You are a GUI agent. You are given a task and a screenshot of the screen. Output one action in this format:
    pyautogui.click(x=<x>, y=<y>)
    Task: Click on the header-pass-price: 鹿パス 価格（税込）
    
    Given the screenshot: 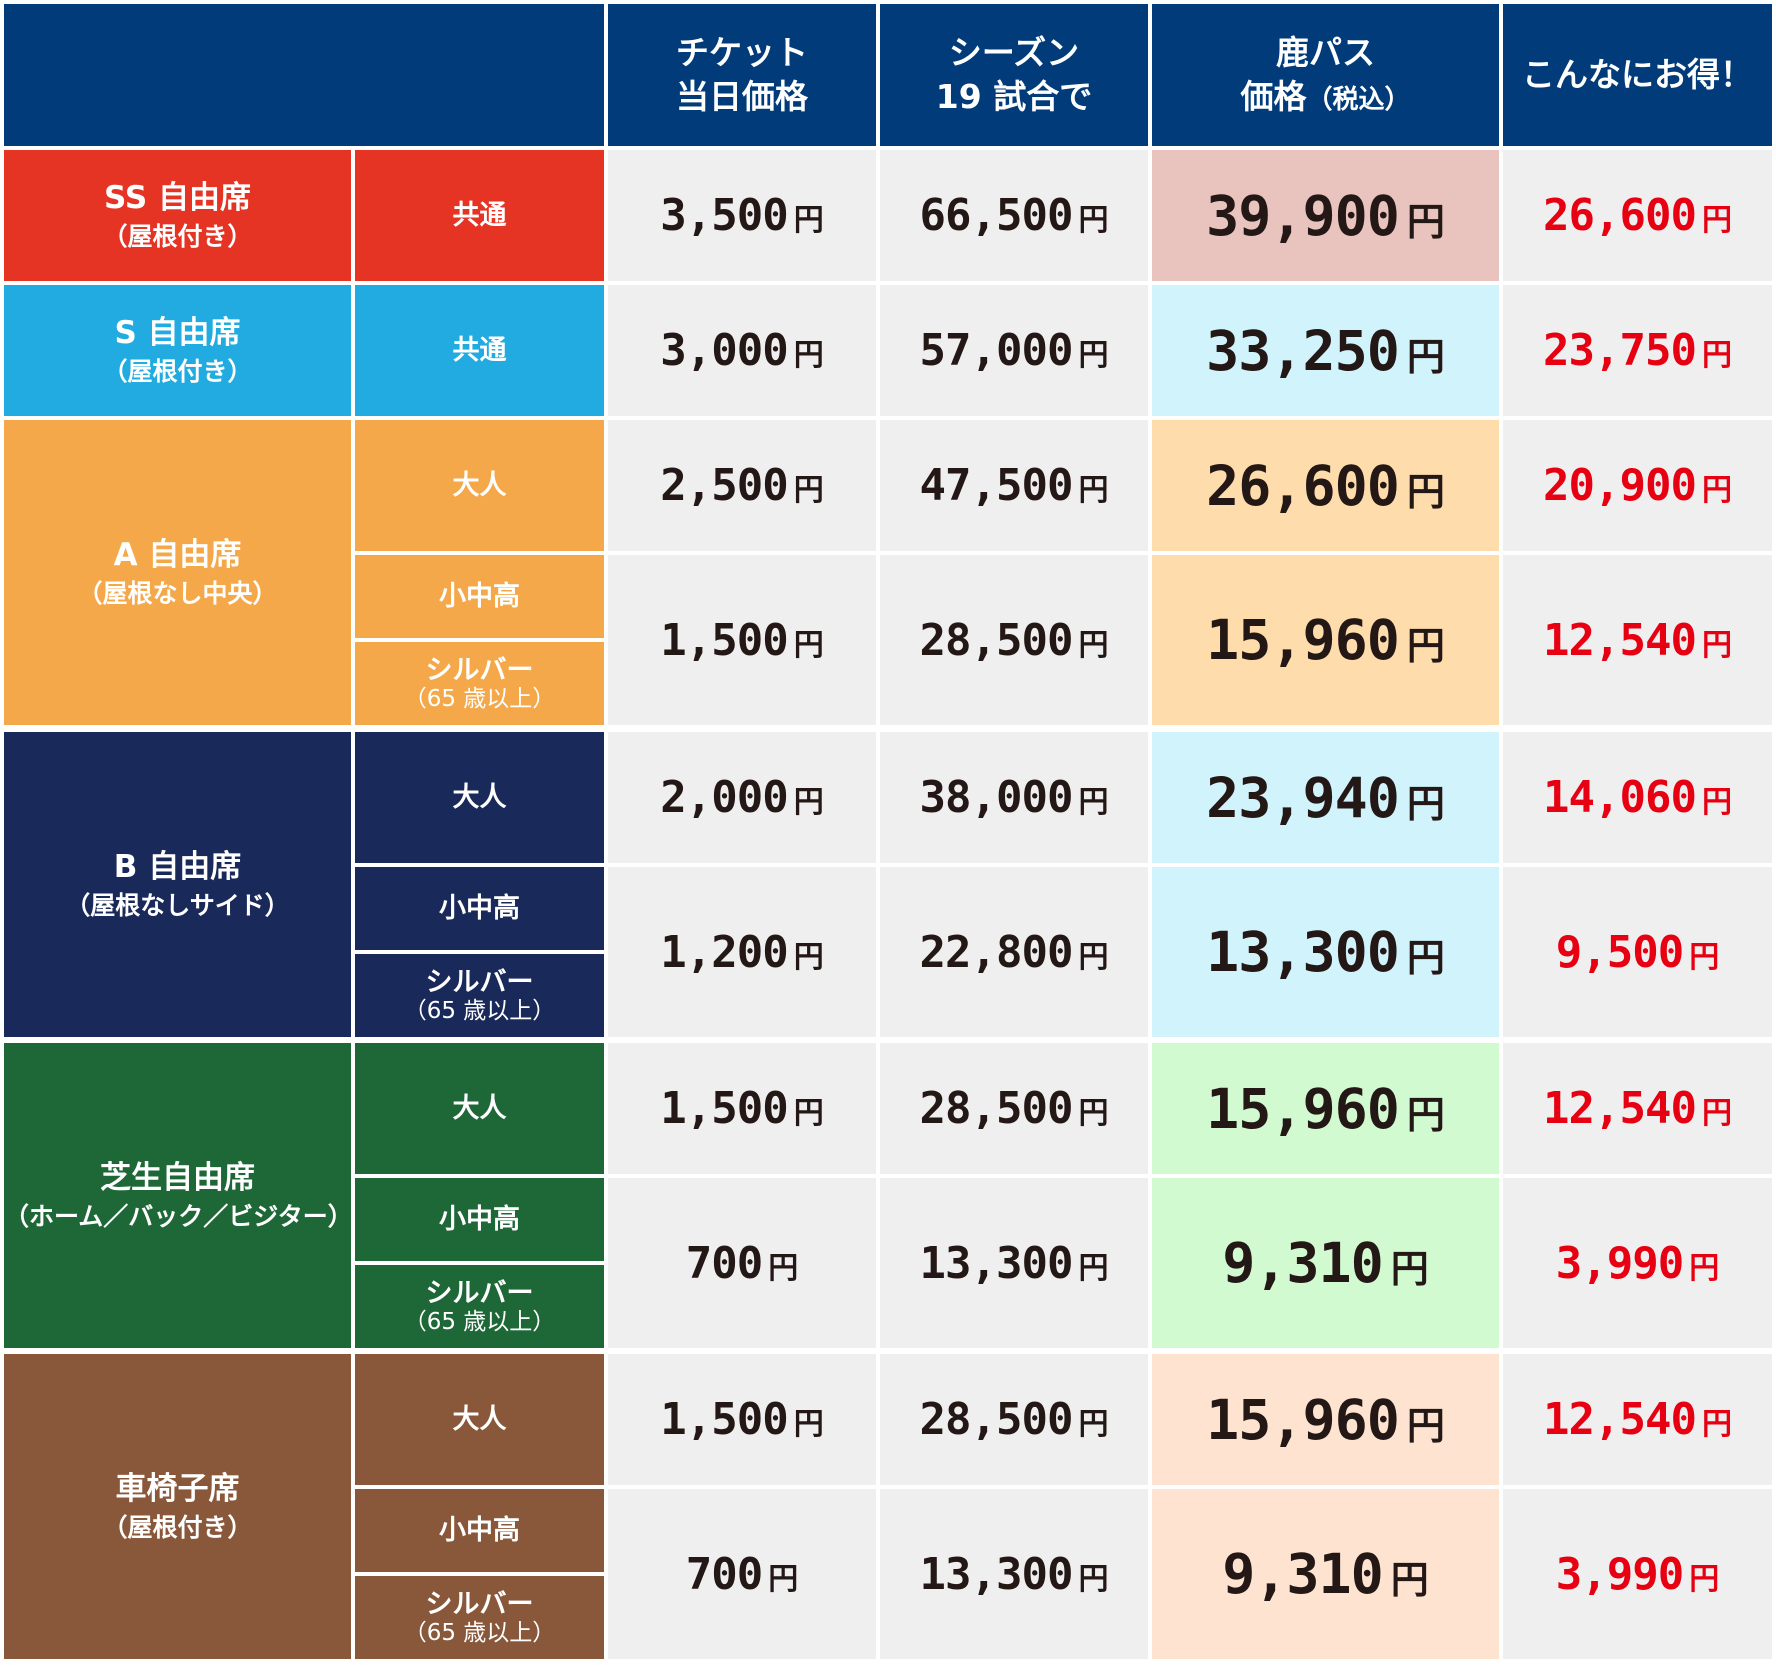 What is the action you would take?
    pyautogui.click(x=1325, y=75)
    